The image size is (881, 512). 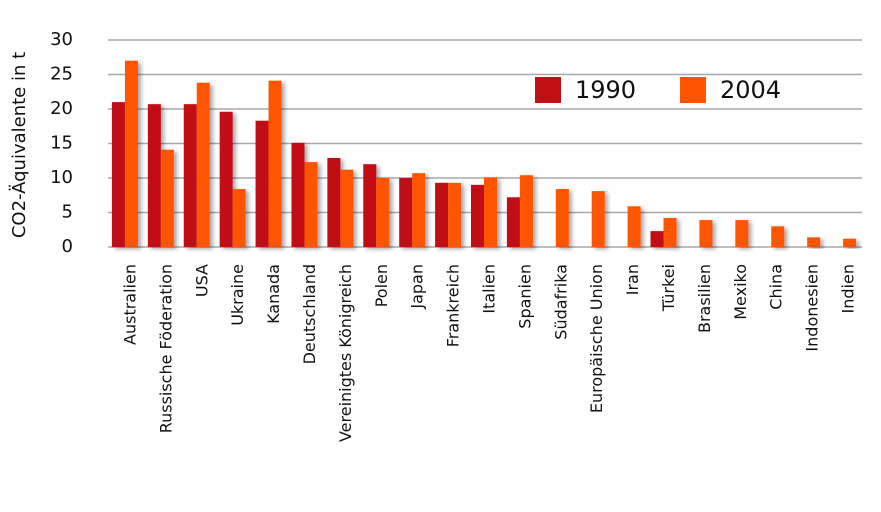 What do you see at coordinates (61, 143) in the screenshot?
I see `y-tick-label: 15` at bounding box center [61, 143].